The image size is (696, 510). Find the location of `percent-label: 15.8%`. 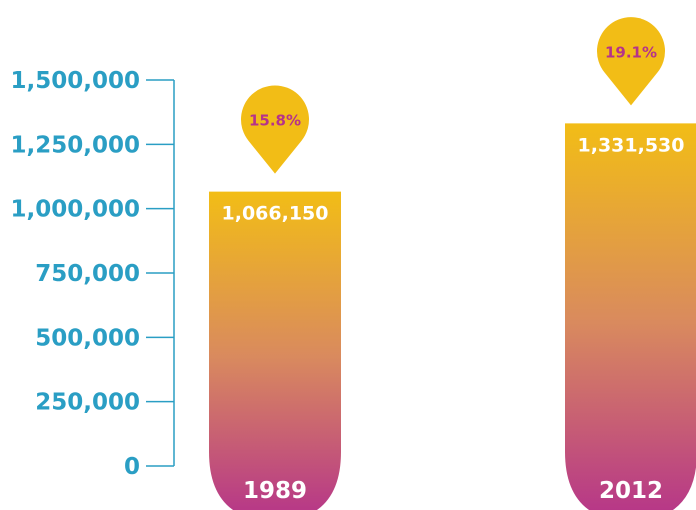

percent-label: 15.8% is located at coordinates (275, 121).